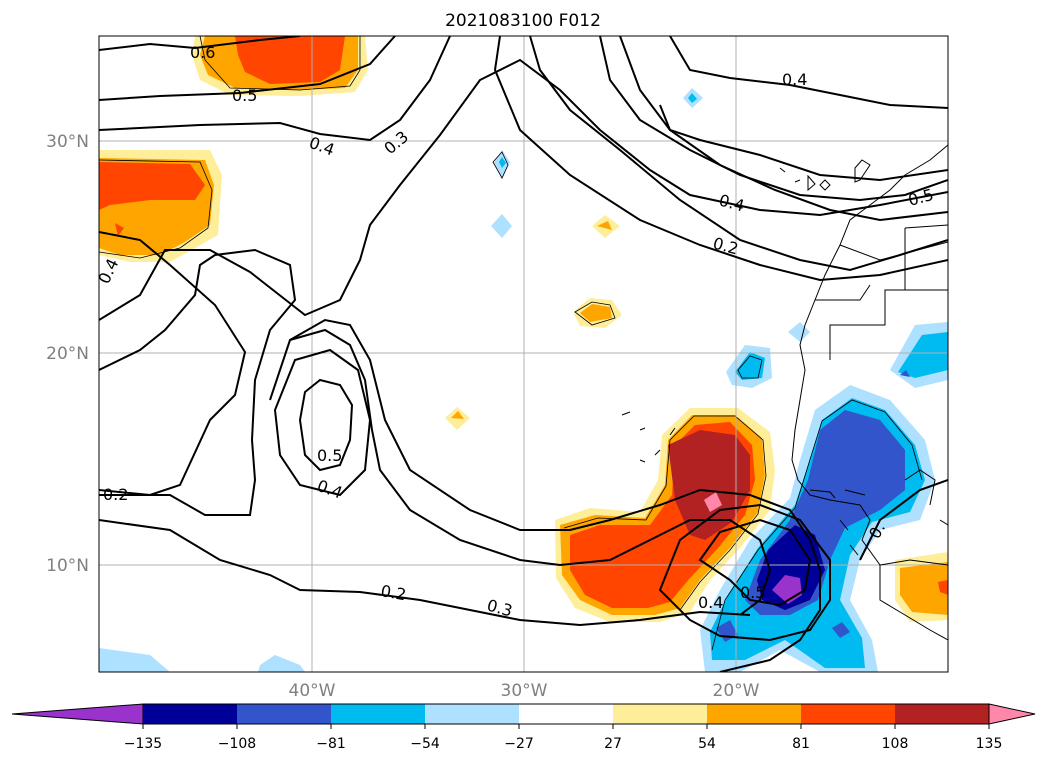 This screenshot has height=763, width=1047. Describe the element at coordinates (244, 95) in the screenshot. I see `clabel-05-nw: 0.5` at that location.